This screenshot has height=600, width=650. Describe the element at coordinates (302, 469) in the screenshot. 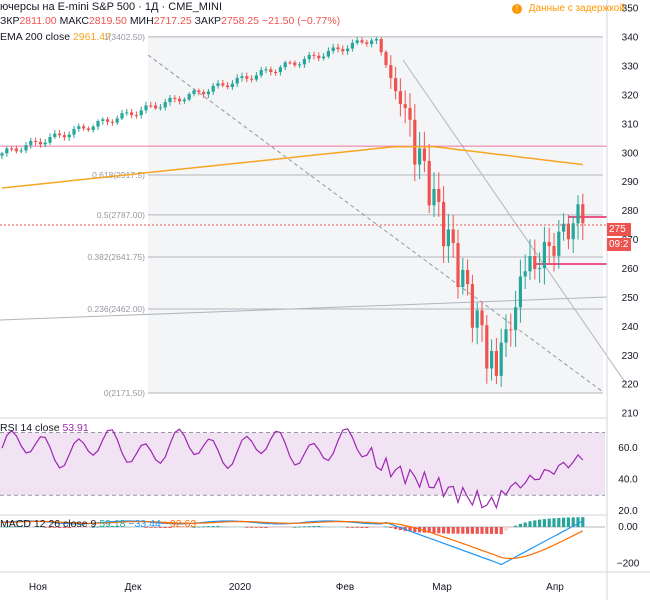

I see `rsi-pane` at that location.